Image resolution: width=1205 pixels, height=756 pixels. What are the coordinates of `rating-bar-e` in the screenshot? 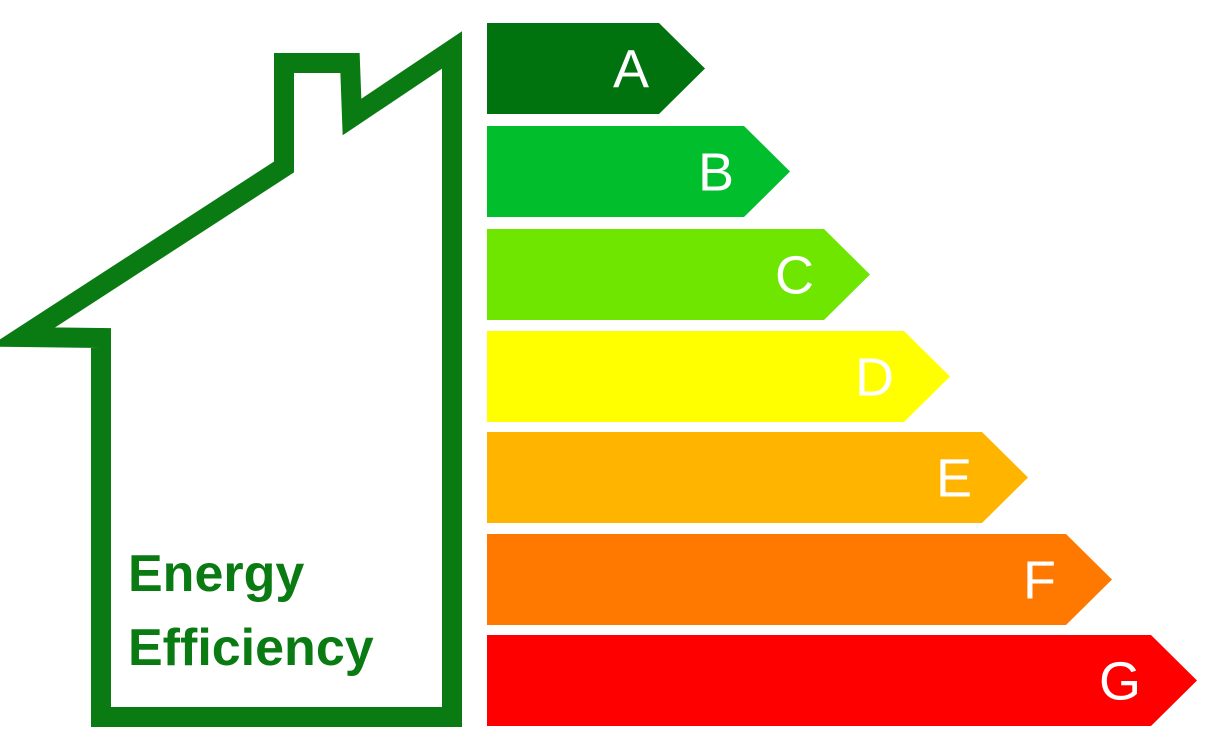 It's located at (757, 477).